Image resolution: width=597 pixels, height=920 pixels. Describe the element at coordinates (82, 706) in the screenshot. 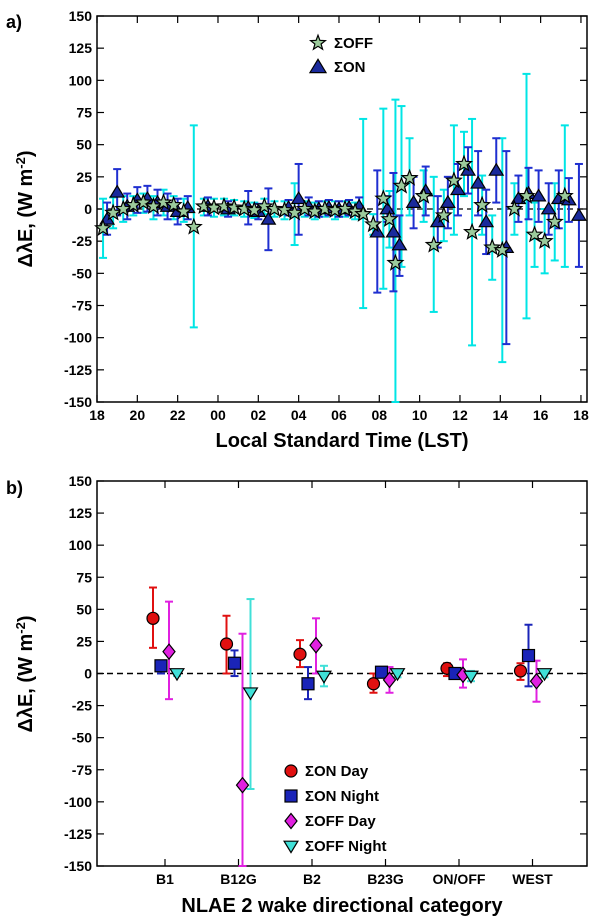

I see `panel-b-ytick-label: -25` at that location.